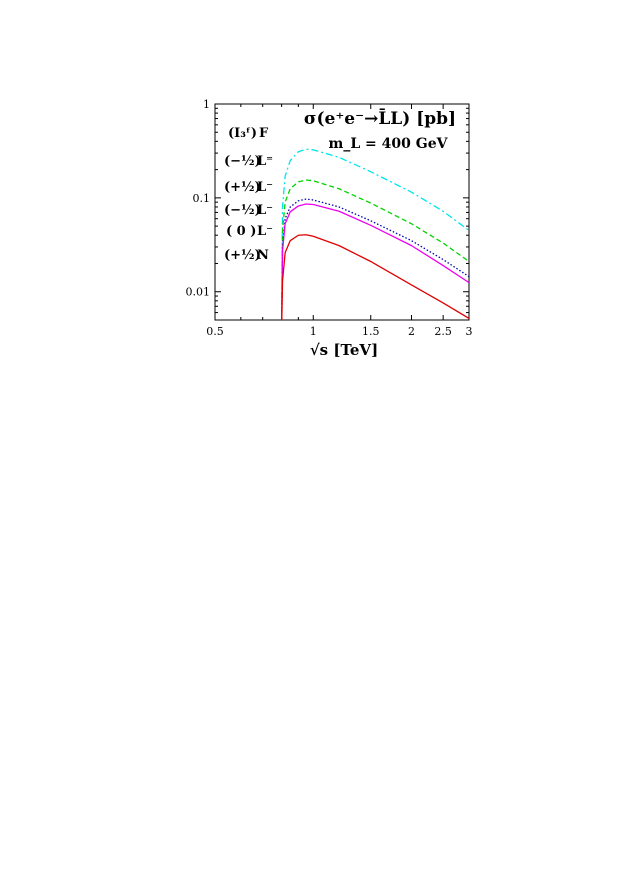  Describe the element at coordinates (206, 104) in the screenshot. I see `y-tick-label: 1` at that location.